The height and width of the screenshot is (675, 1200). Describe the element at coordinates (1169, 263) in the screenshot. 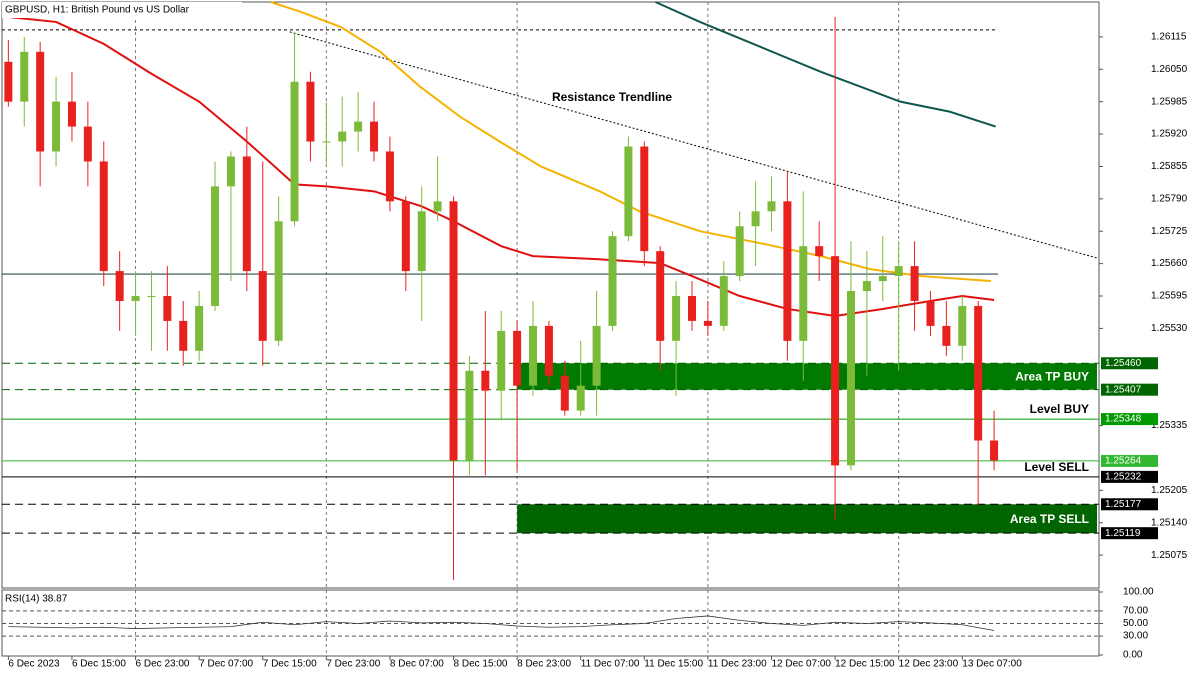

I see `y-tick-label: 1.25660` at that location.